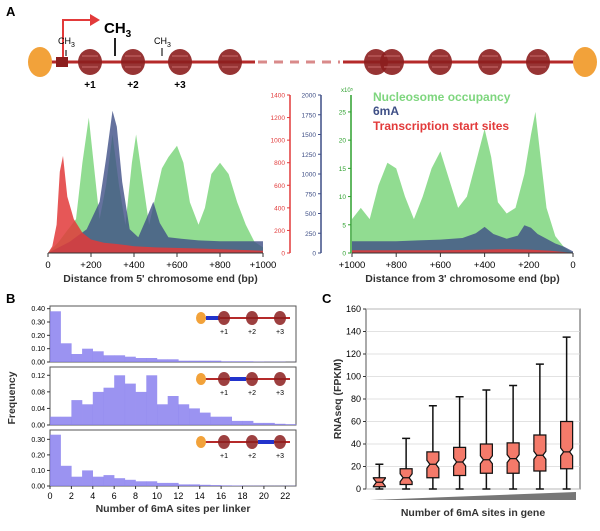  I want to click on inset-b-1-position-0: +1, so click(224, 393).